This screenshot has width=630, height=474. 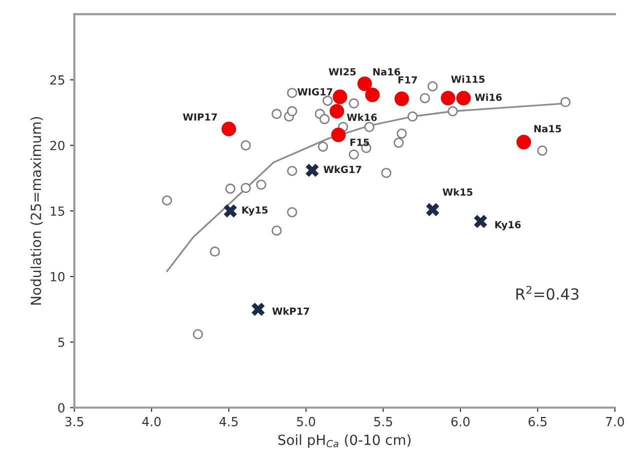 What do you see at coordinates (291, 311) in the screenshot?
I see `annotation: WkP17` at bounding box center [291, 311].